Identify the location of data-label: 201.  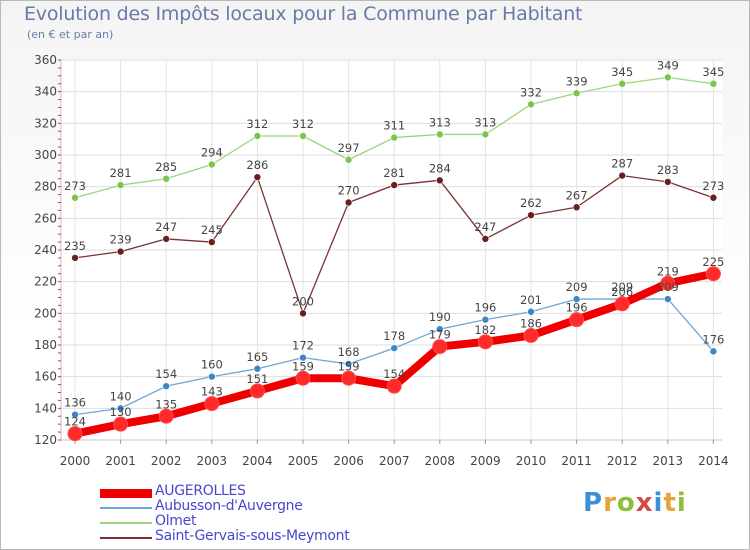
(531, 300).